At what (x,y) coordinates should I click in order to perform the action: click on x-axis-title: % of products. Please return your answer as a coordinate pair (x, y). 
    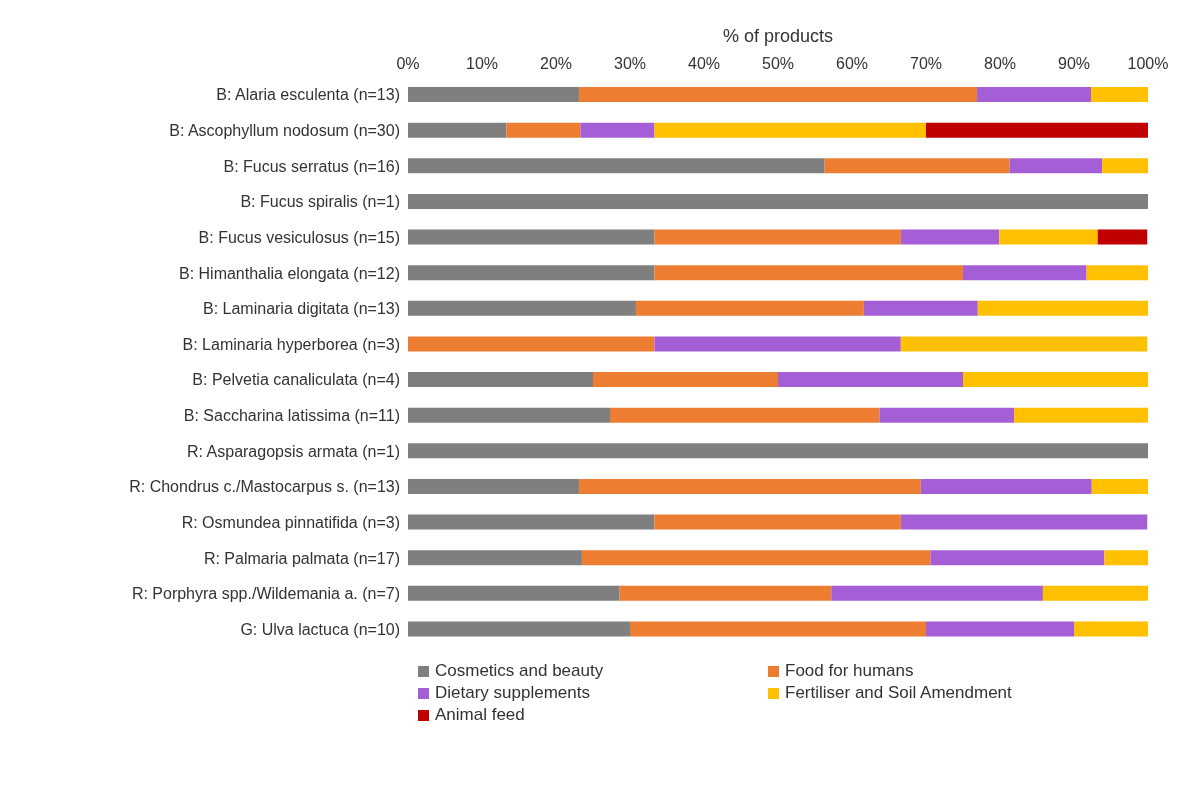
    Looking at the image, I should click on (778, 36).